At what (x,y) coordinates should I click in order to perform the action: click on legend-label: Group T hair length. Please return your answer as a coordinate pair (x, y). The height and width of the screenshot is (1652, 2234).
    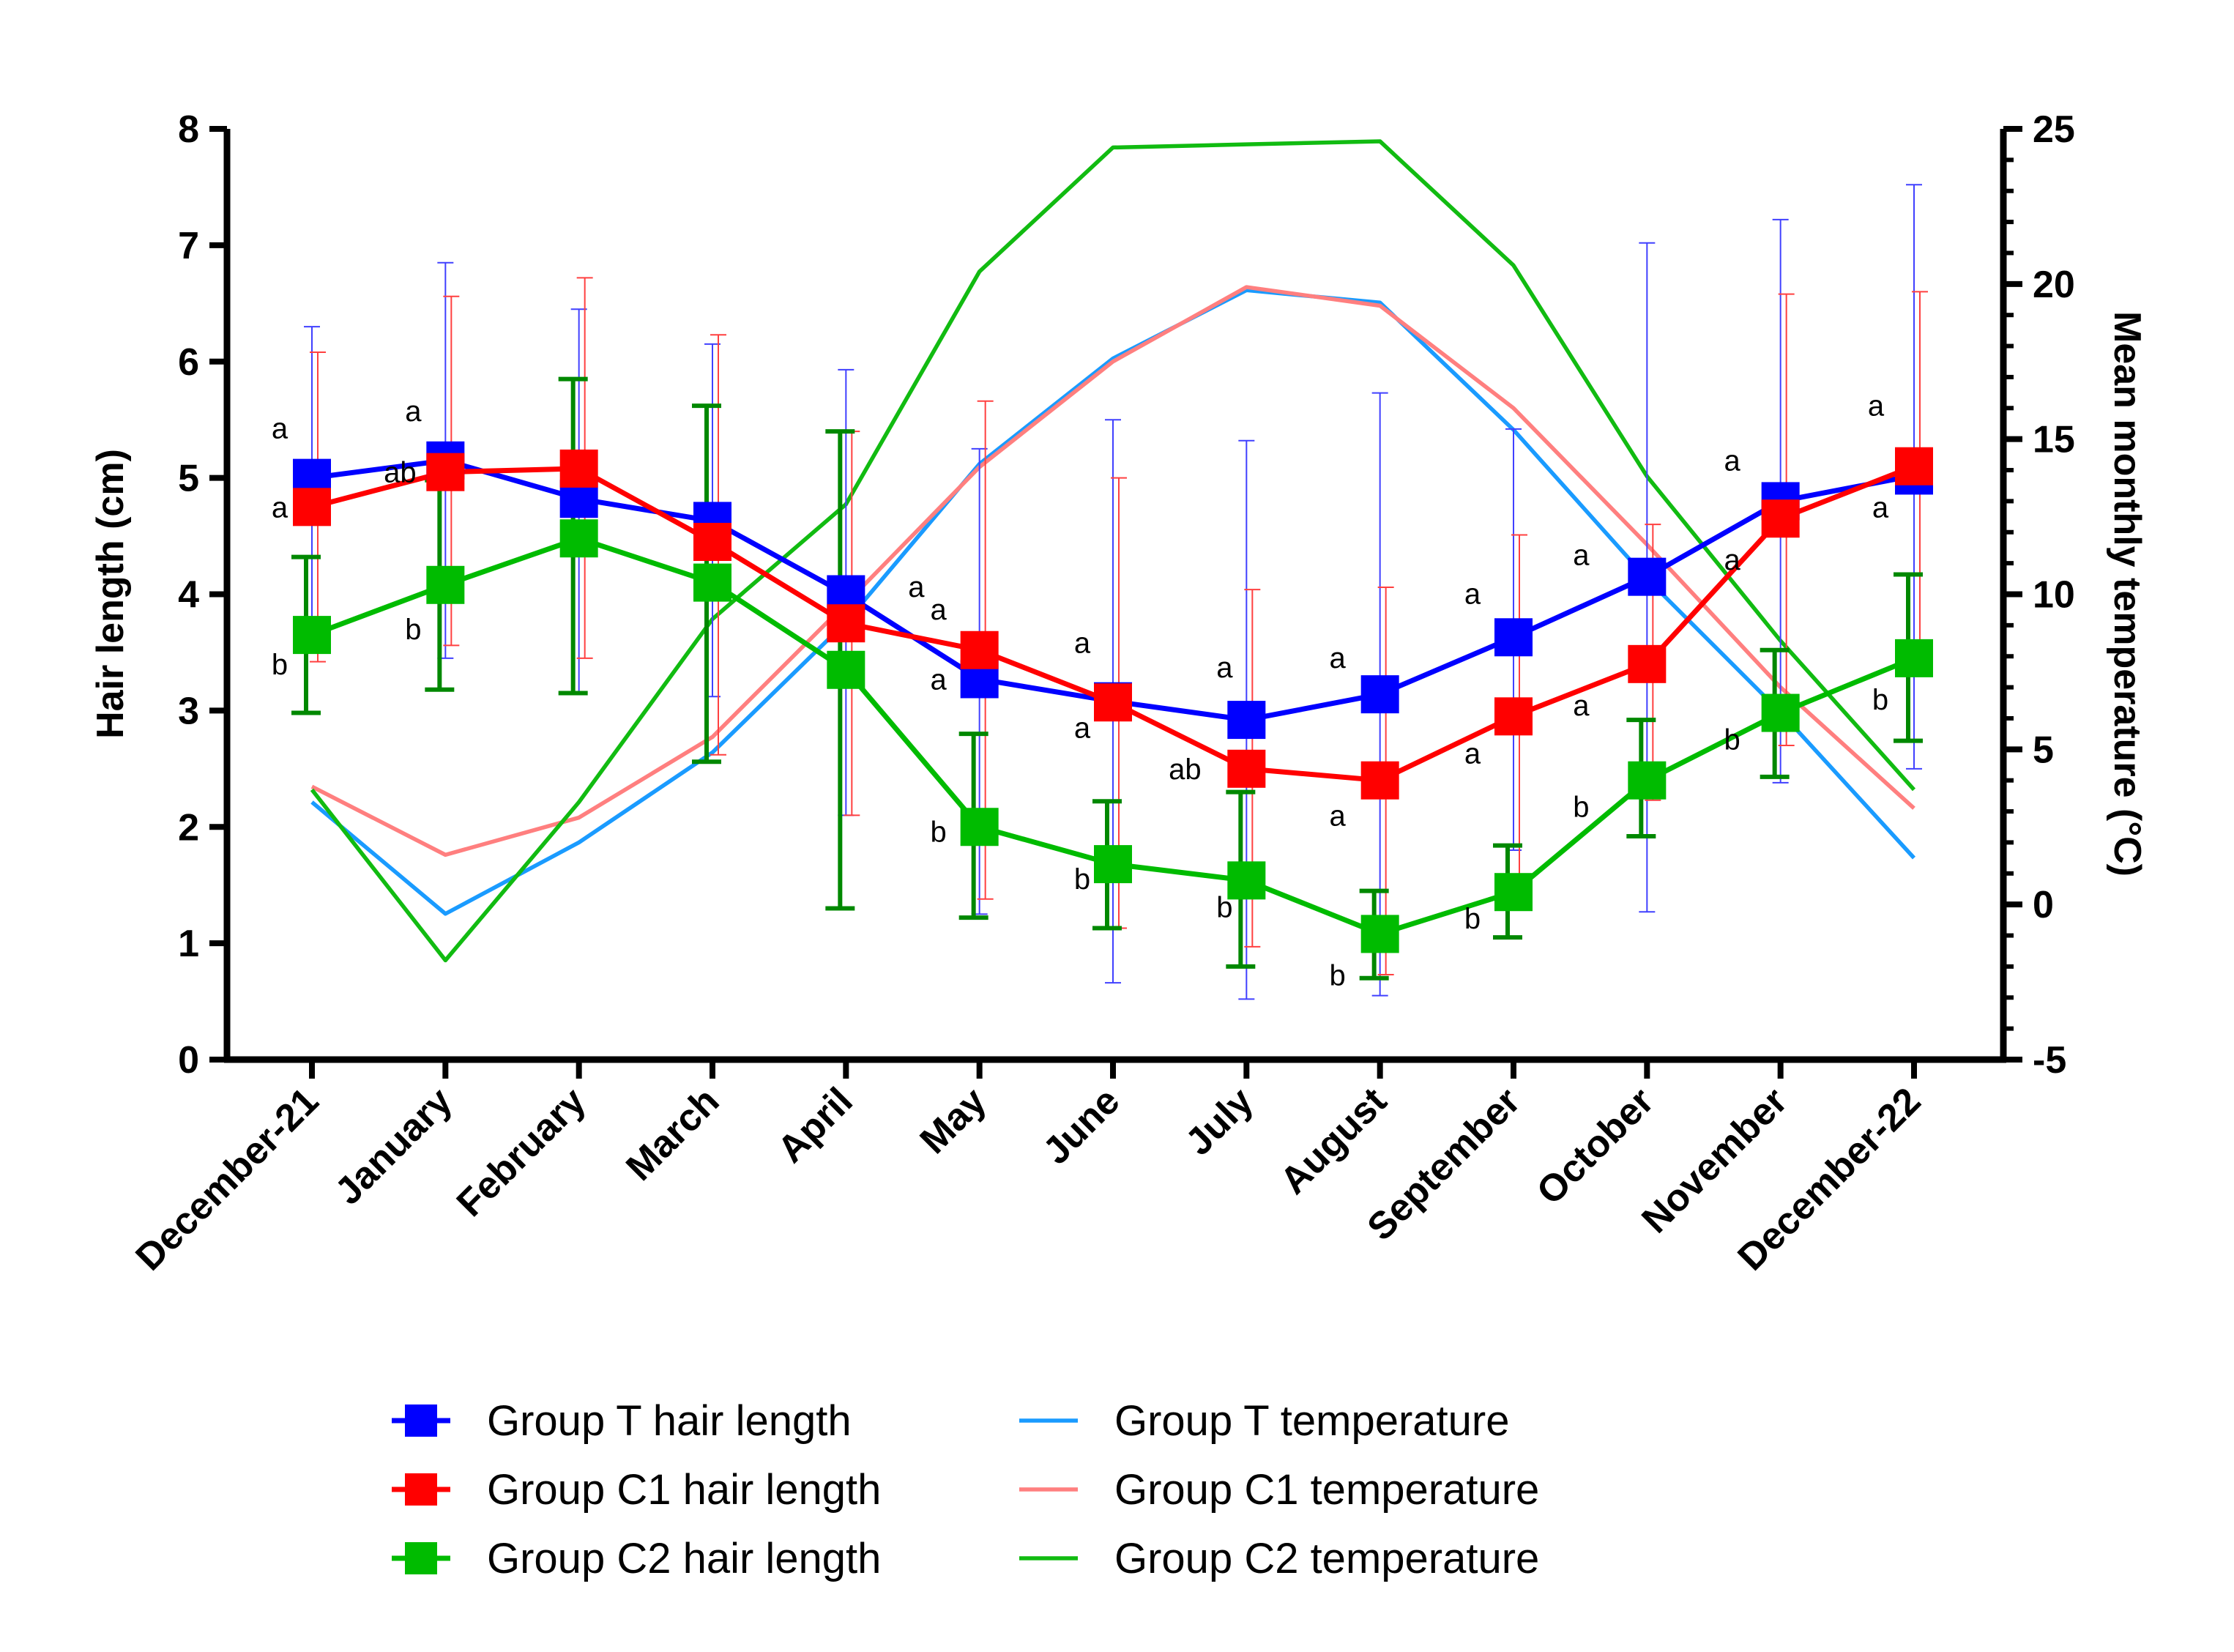
    Looking at the image, I should click on (669, 1421).